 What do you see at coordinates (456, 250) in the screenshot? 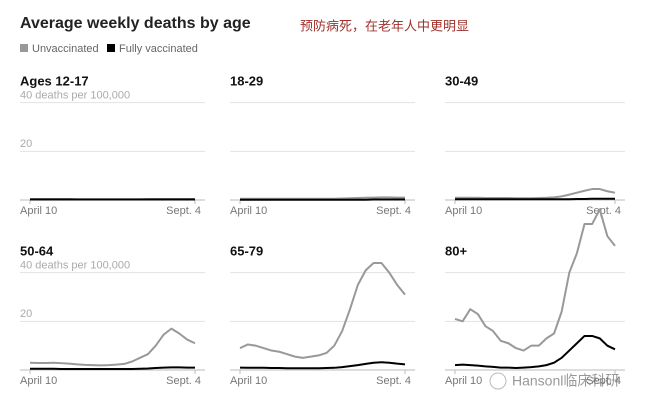
I see `panel-title: 80+` at bounding box center [456, 250].